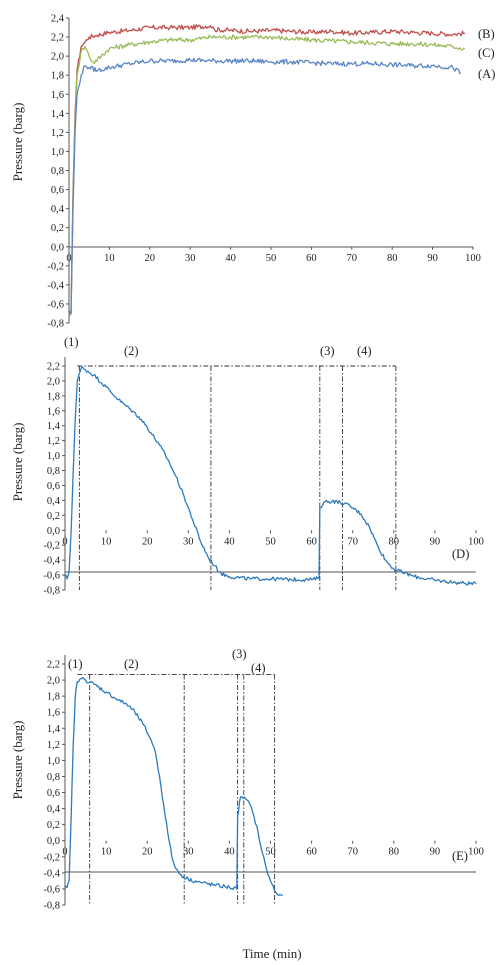 The width and height of the screenshot is (504, 965). I want to click on y-tick: 1,6, so click(56, 411).